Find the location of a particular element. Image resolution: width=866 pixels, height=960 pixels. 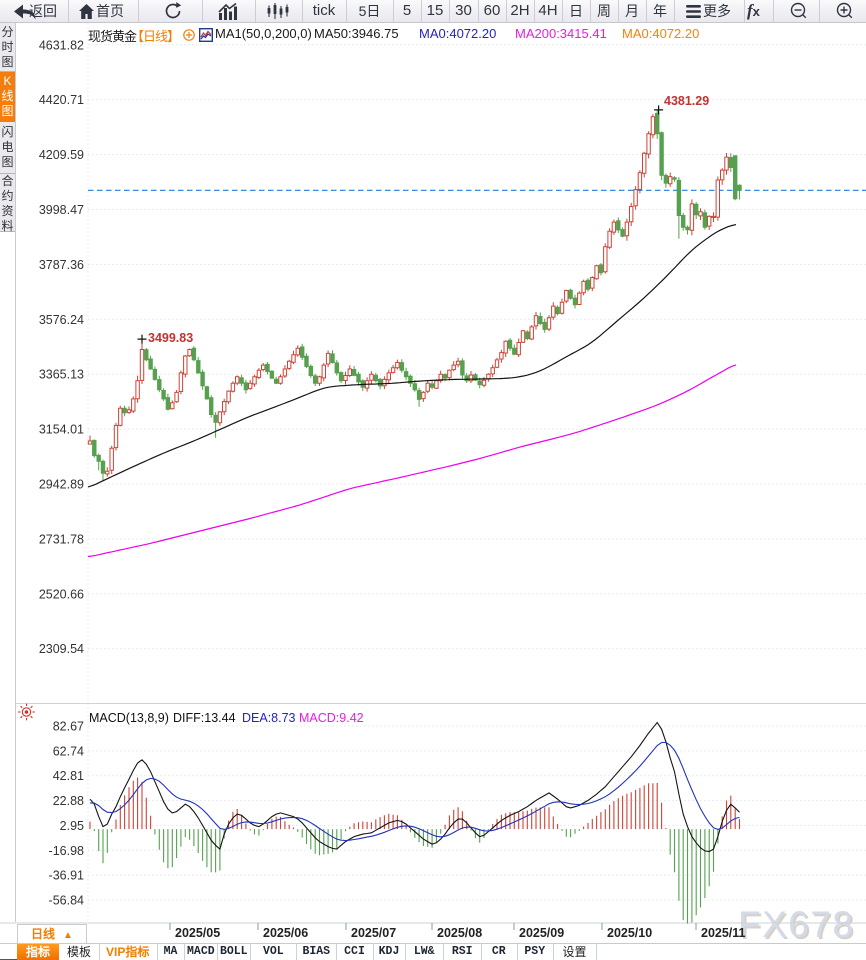

svg-text: 2025/08 is located at coordinates (459, 933).